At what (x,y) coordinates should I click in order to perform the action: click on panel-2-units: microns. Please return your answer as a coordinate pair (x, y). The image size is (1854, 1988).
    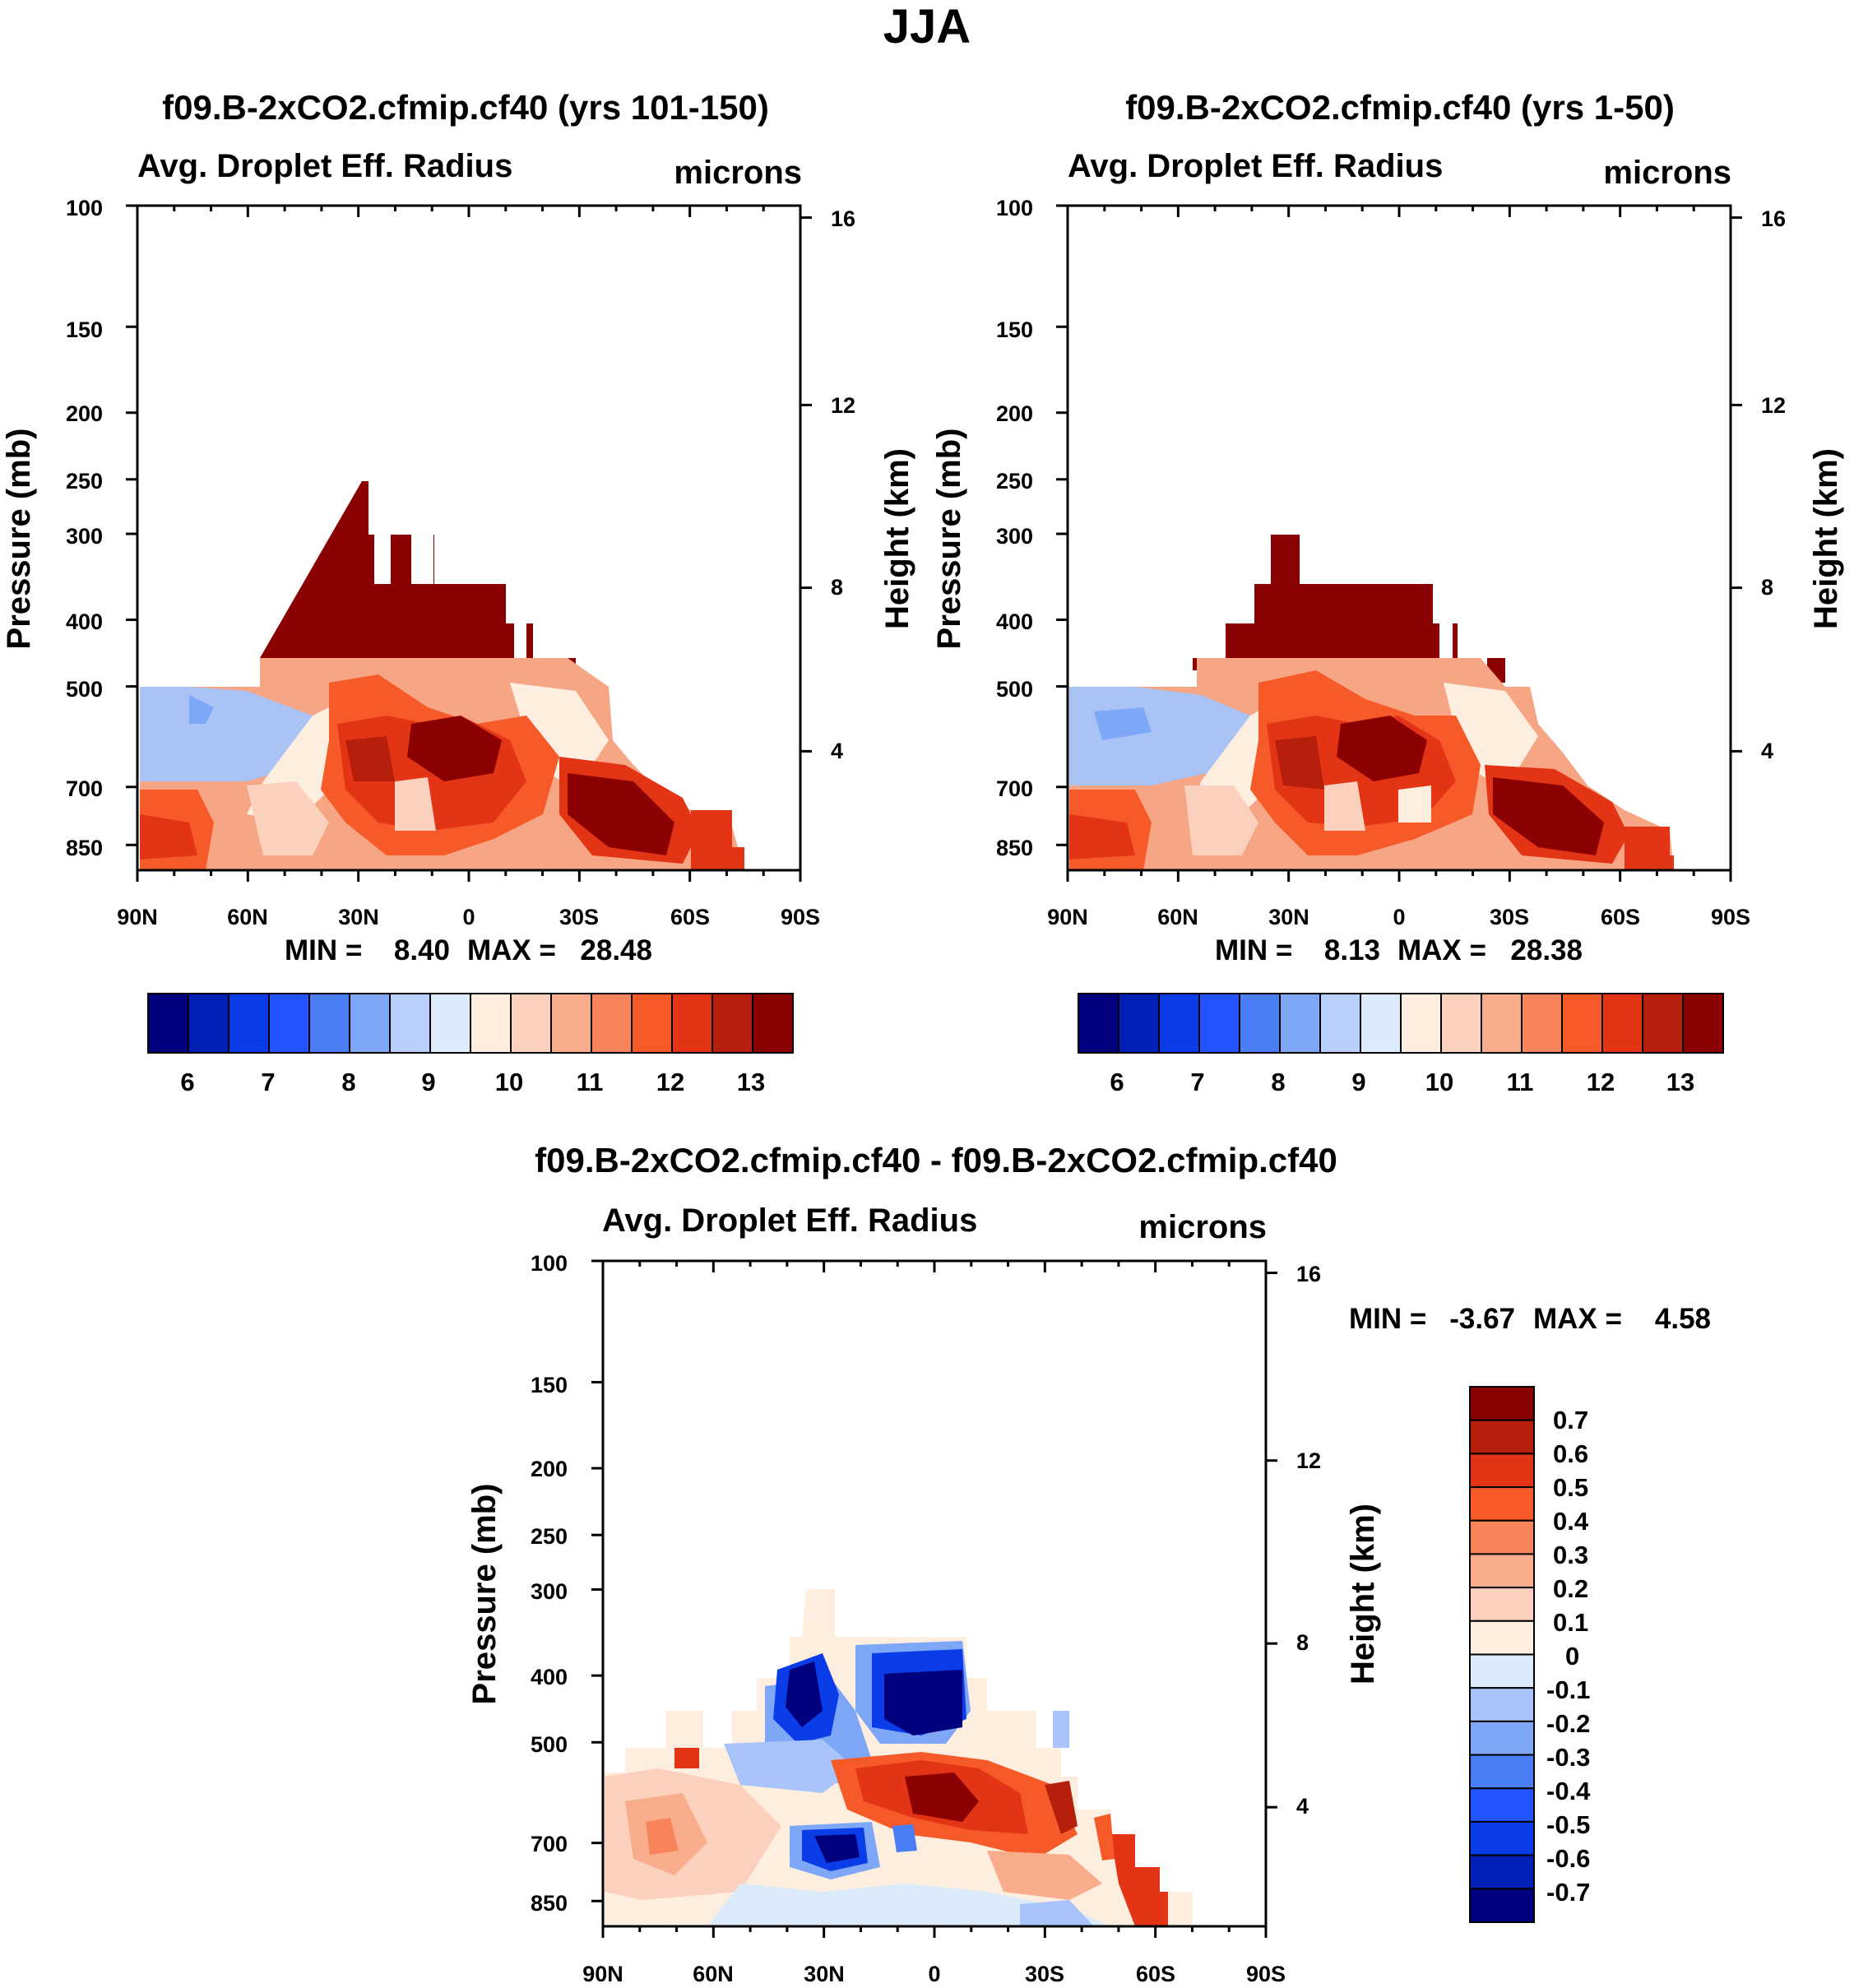
    Looking at the image, I should click on (1667, 173).